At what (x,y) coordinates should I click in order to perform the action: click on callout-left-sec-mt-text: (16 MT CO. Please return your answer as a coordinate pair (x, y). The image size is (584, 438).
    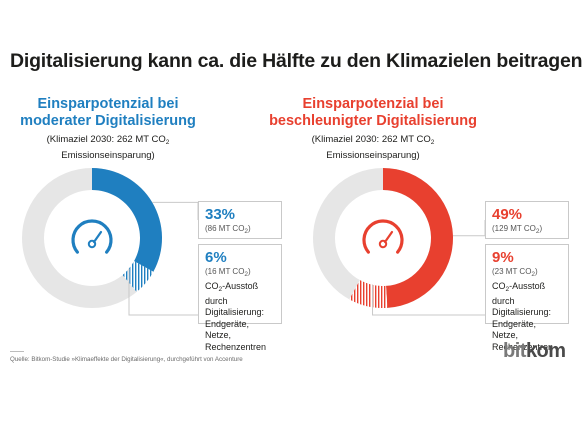
    Looking at the image, I should click on (225, 271).